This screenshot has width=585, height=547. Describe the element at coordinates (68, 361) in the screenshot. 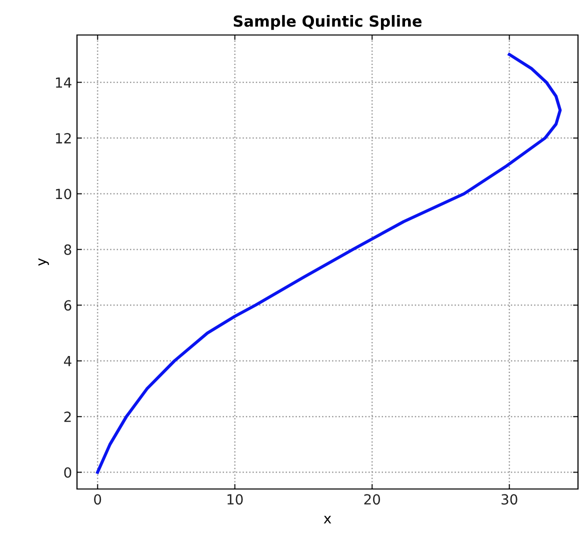

I see `y-tick-label: 4` at that location.